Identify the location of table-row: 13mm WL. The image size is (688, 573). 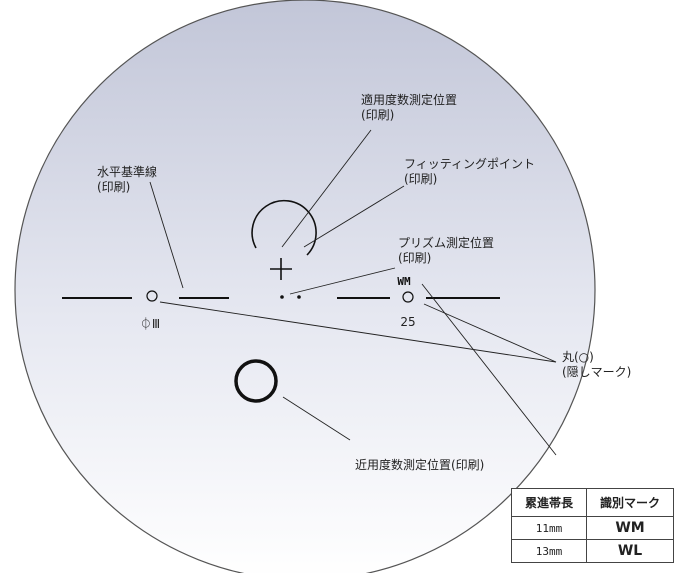
(592, 551).